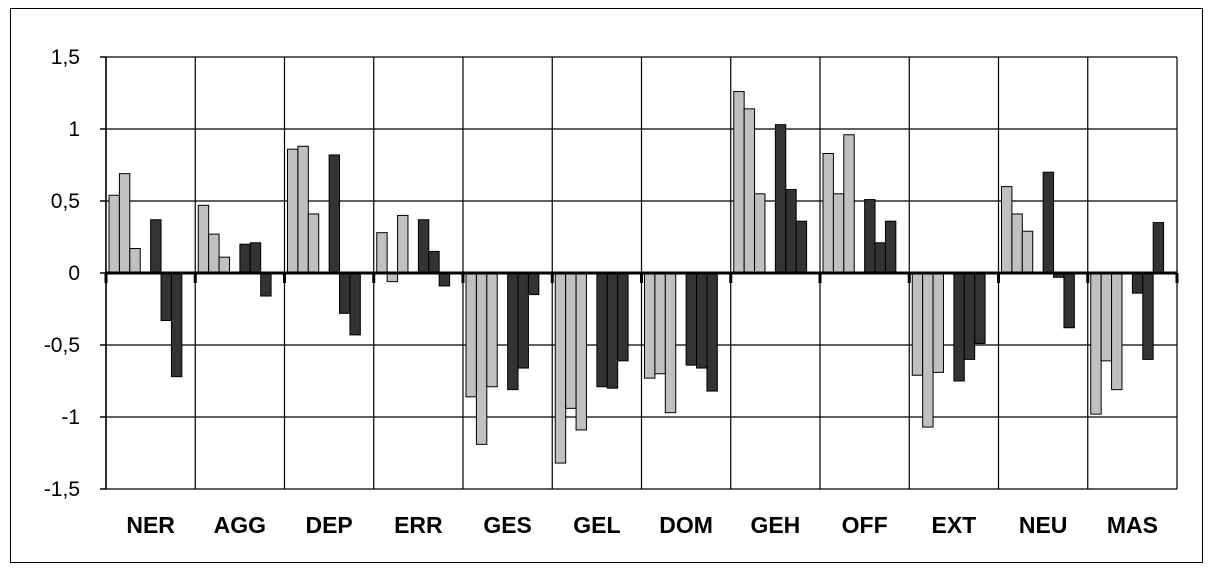 This screenshot has height=569, width=1213. Describe the element at coordinates (418, 525) in the screenshot. I see `x-category-label: ERR` at that location.